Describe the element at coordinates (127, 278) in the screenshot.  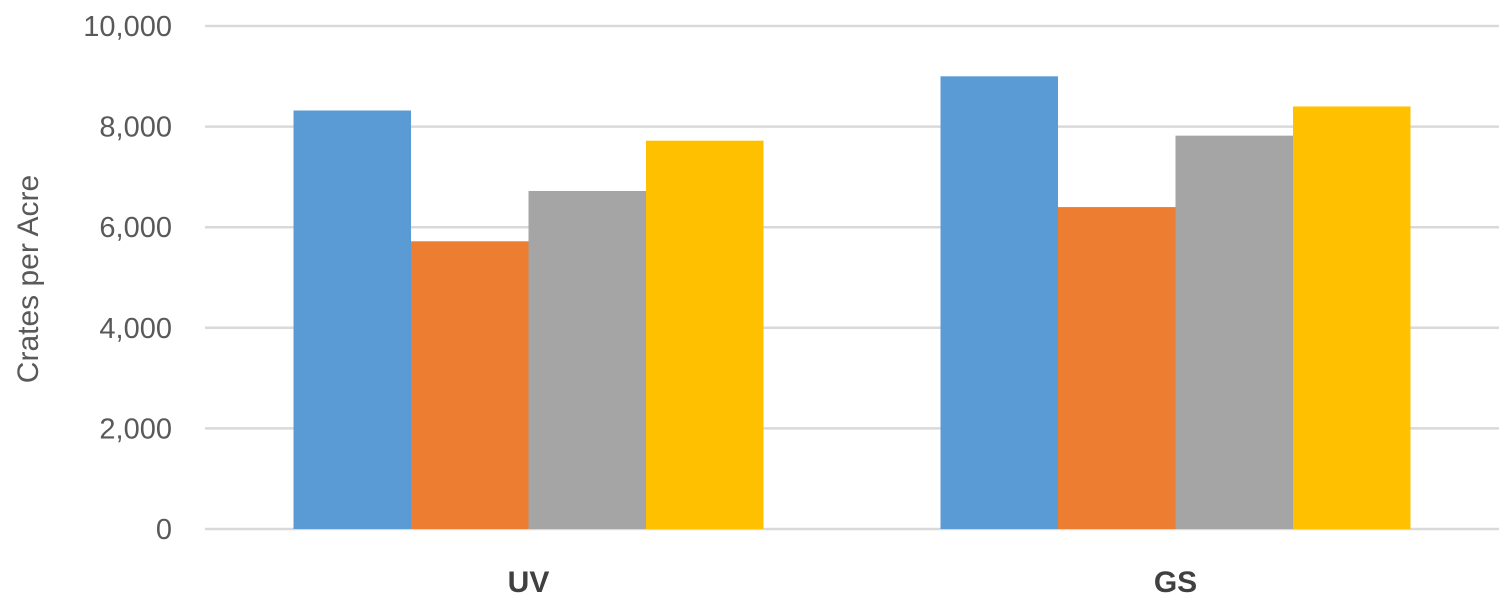
I see `y-axis-ticks: 0 2,000 4,000 6,000 8,000 10,000` at that location.